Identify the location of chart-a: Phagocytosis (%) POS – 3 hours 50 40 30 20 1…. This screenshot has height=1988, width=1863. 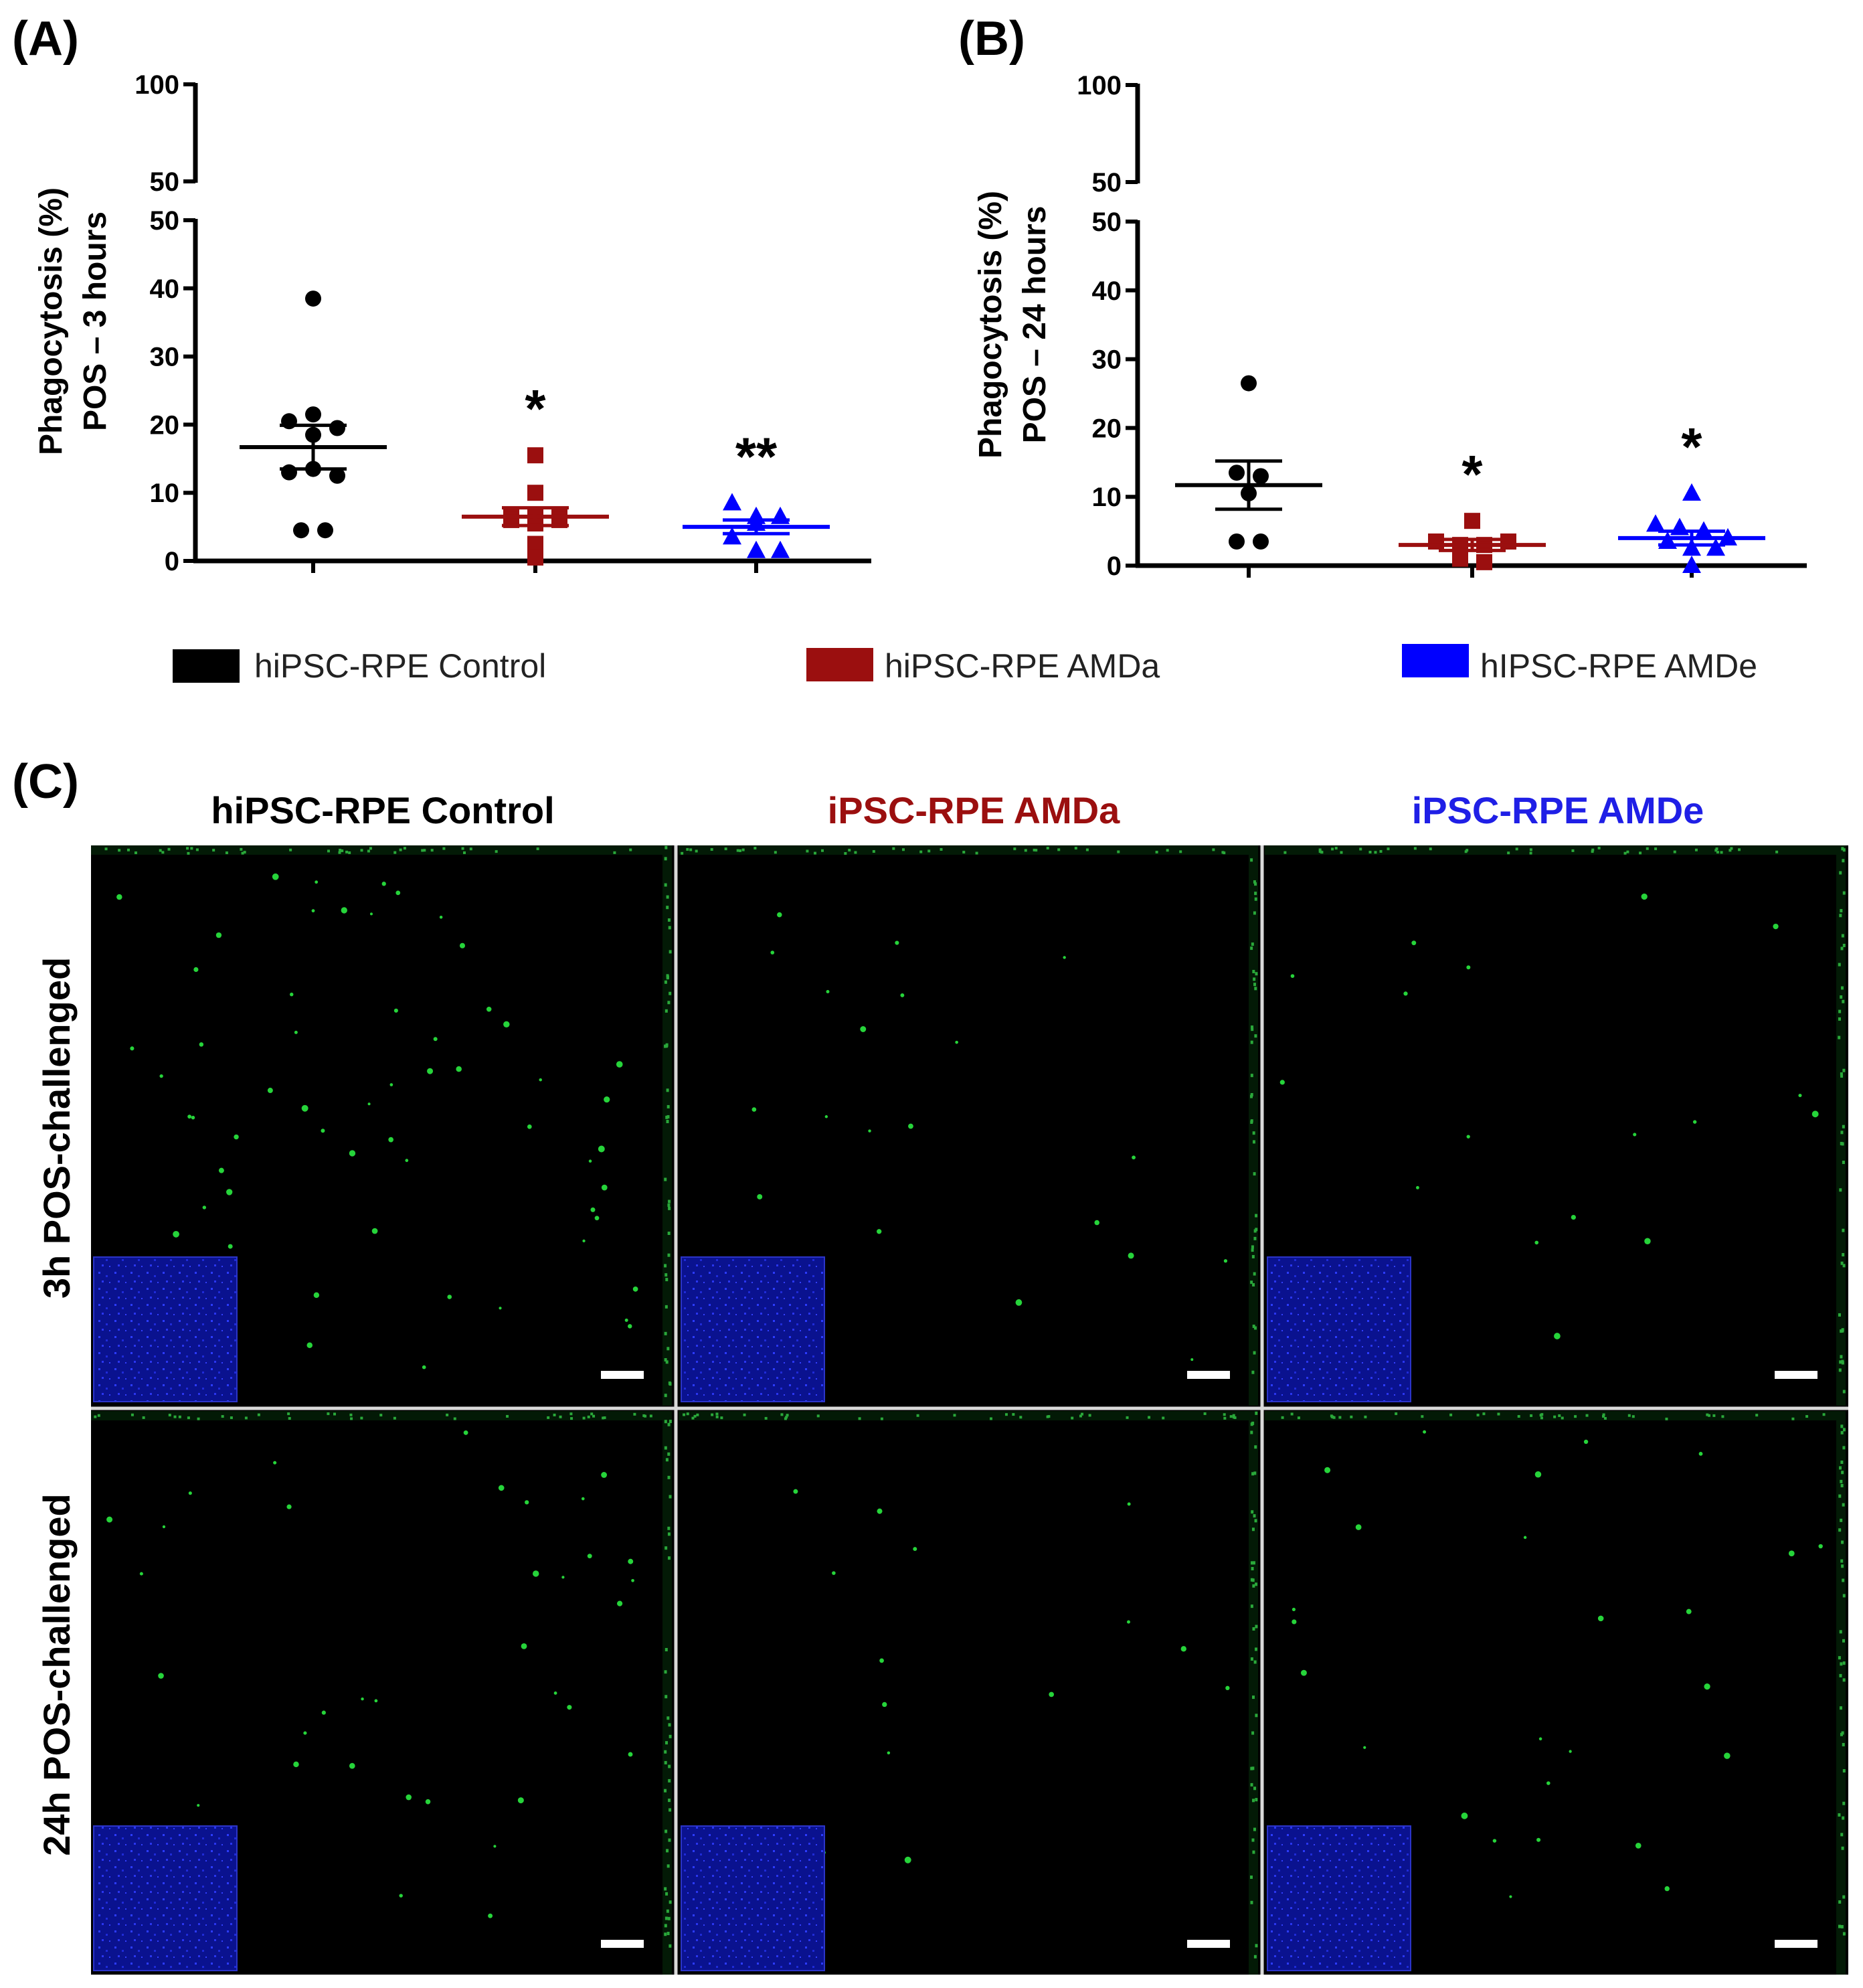
(452, 323).